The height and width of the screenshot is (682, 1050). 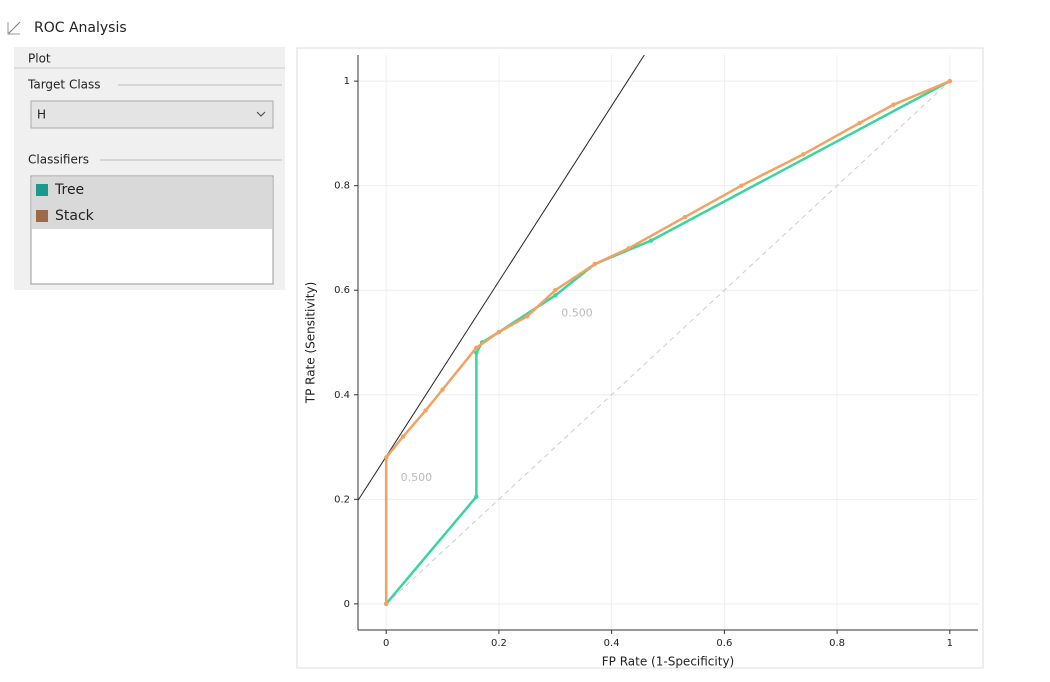 I want to click on x-tick-label: 0.6, so click(x=724, y=643).